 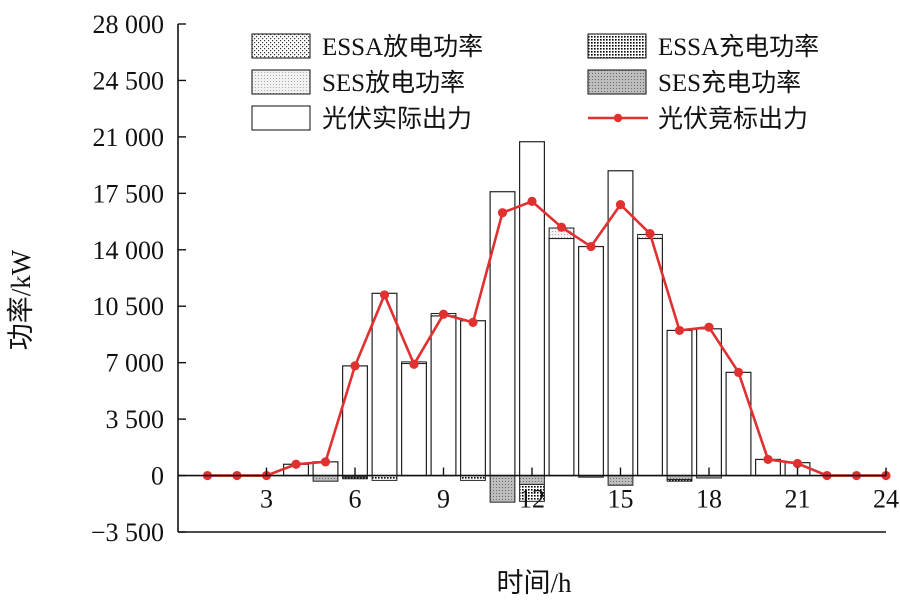 I want to click on y-tick-label: 7 000, so click(x=135, y=363).